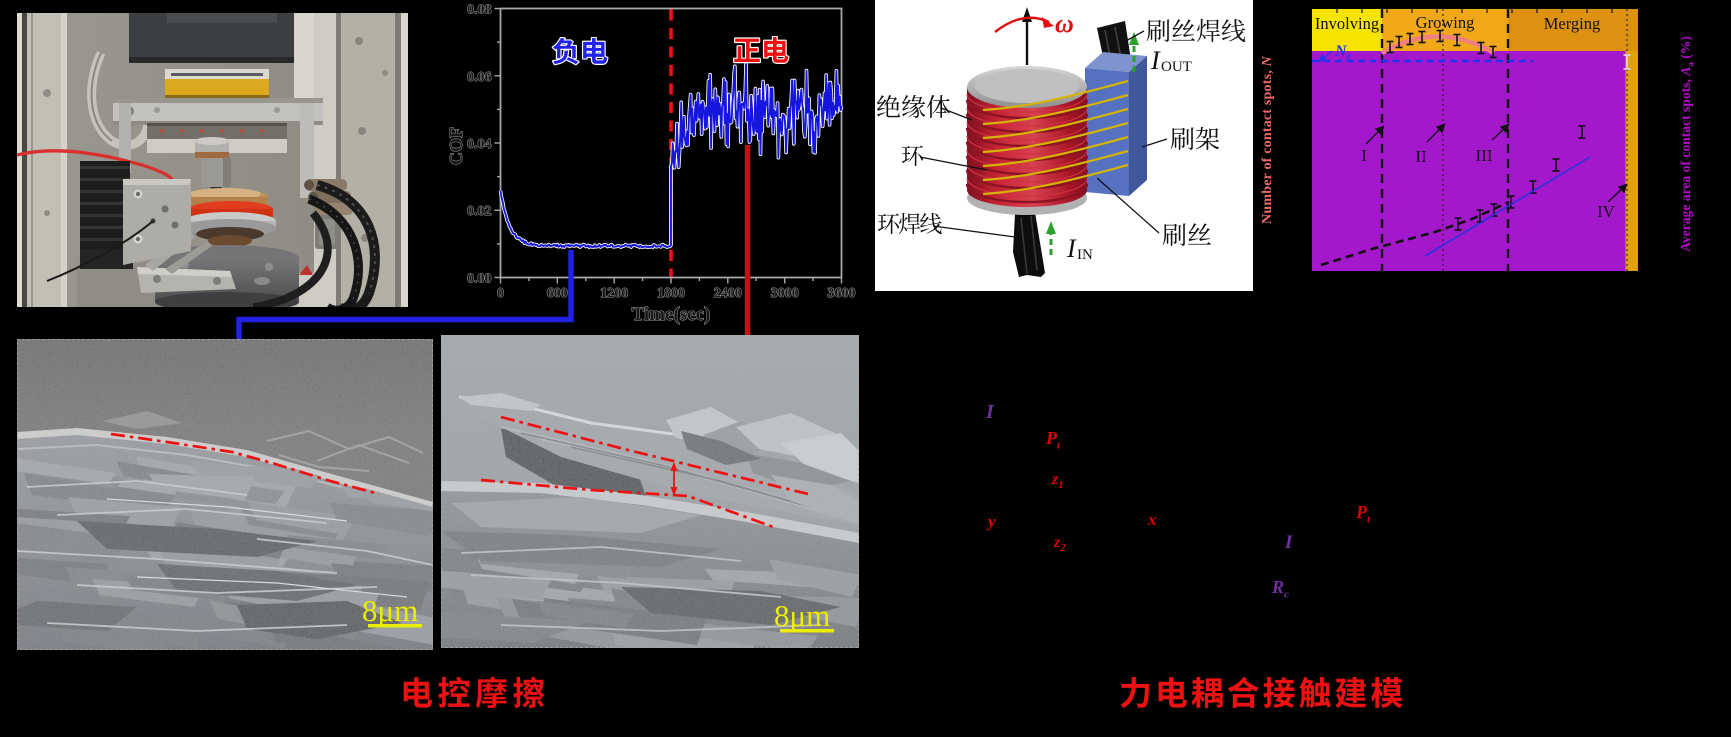 The image size is (1731, 737). What do you see at coordinates (1064, 23) in the screenshot?
I see `svg-text: ω` at bounding box center [1064, 23].